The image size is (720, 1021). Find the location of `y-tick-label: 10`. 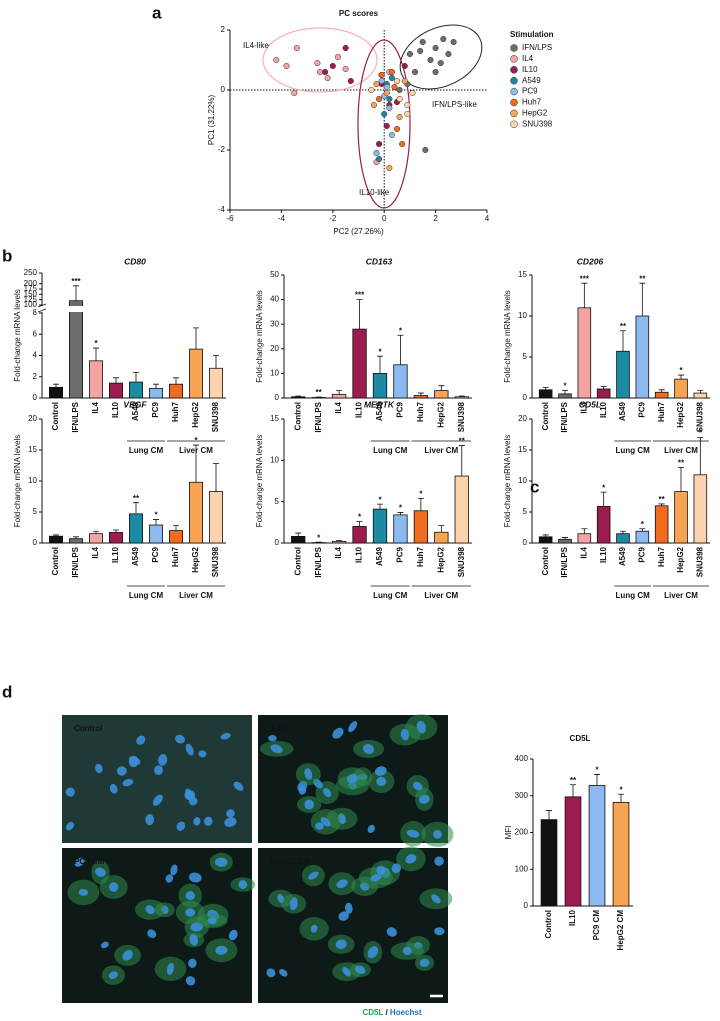

y-tick-label: 10 is located at coordinates (274, 373).